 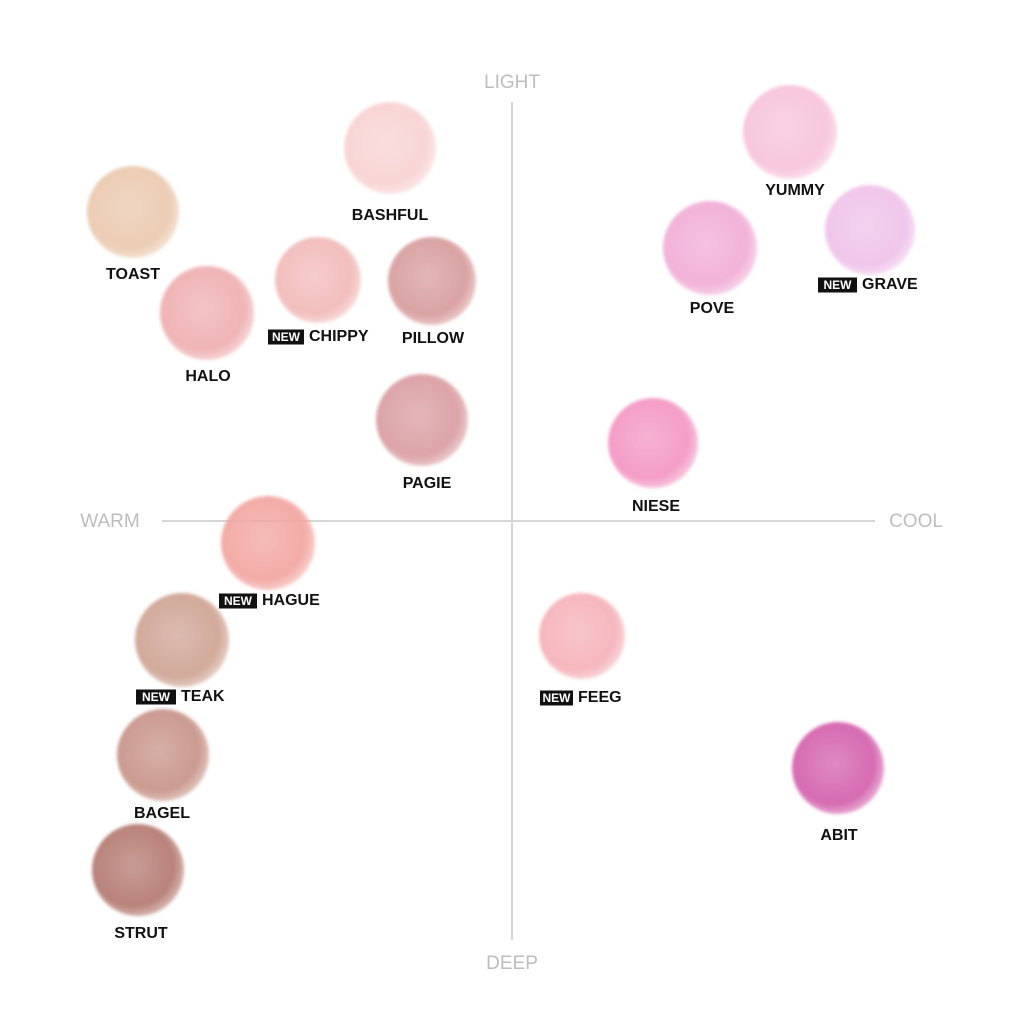 I want to click on axis-label-top: LIGHT, so click(x=512, y=82).